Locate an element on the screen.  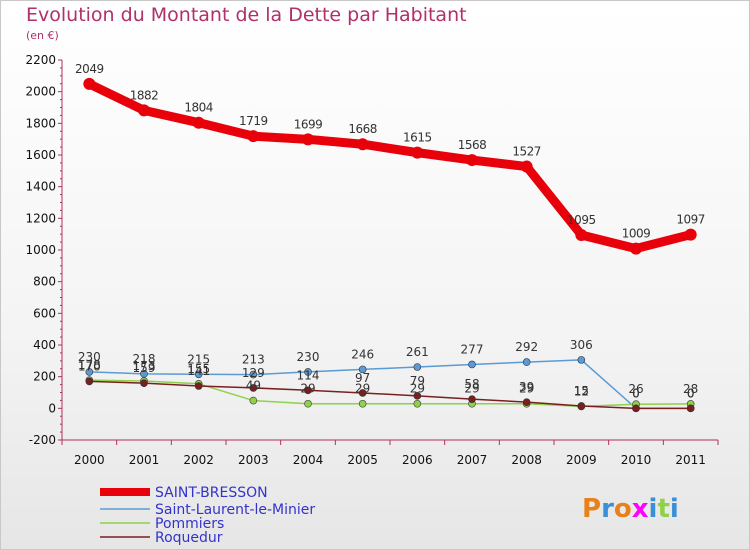
data-label: 1719 is located at coordinates (253, 121).